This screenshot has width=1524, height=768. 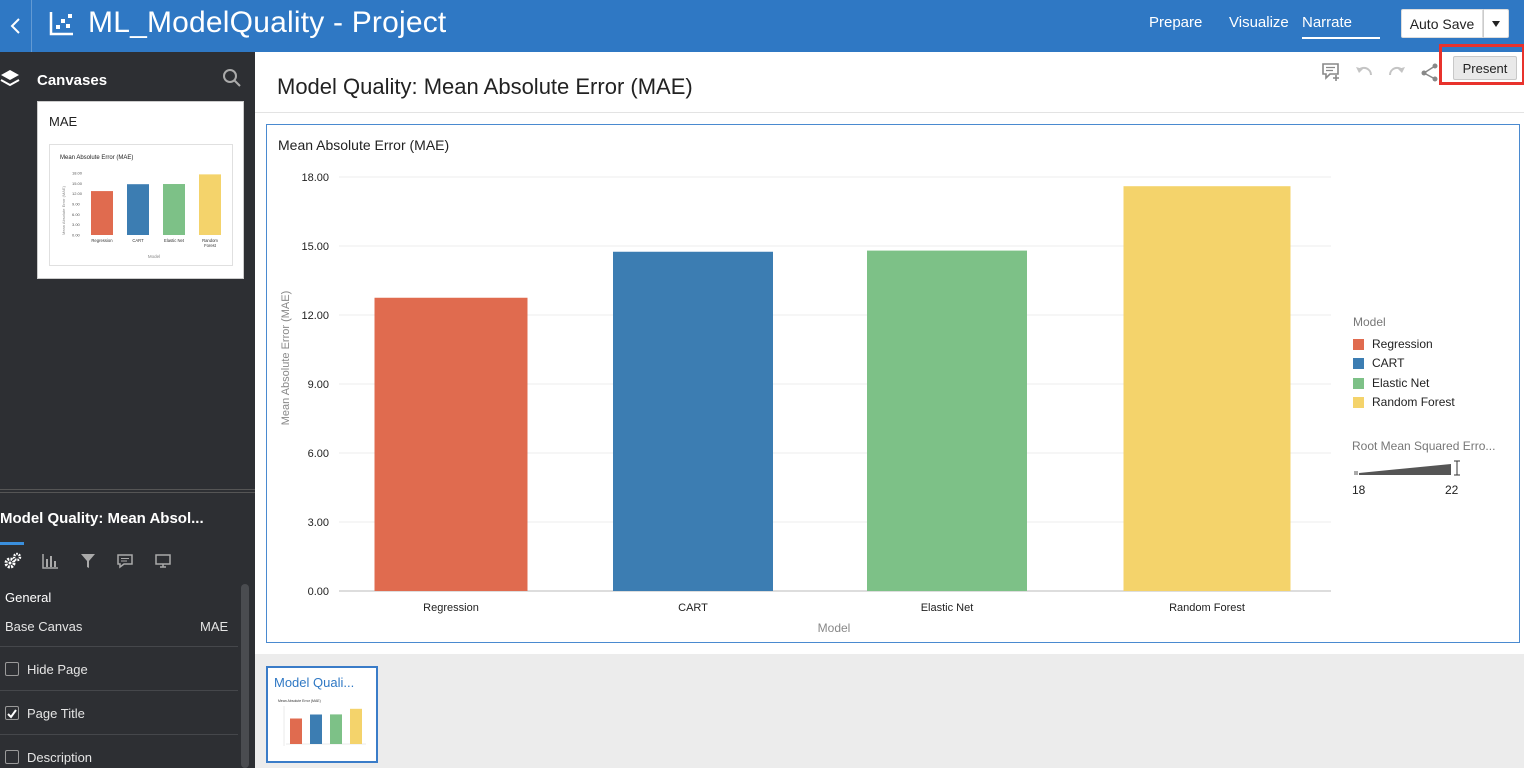 I want to click on thumb-tick-label: 0.00, so click(x=76, y=235).